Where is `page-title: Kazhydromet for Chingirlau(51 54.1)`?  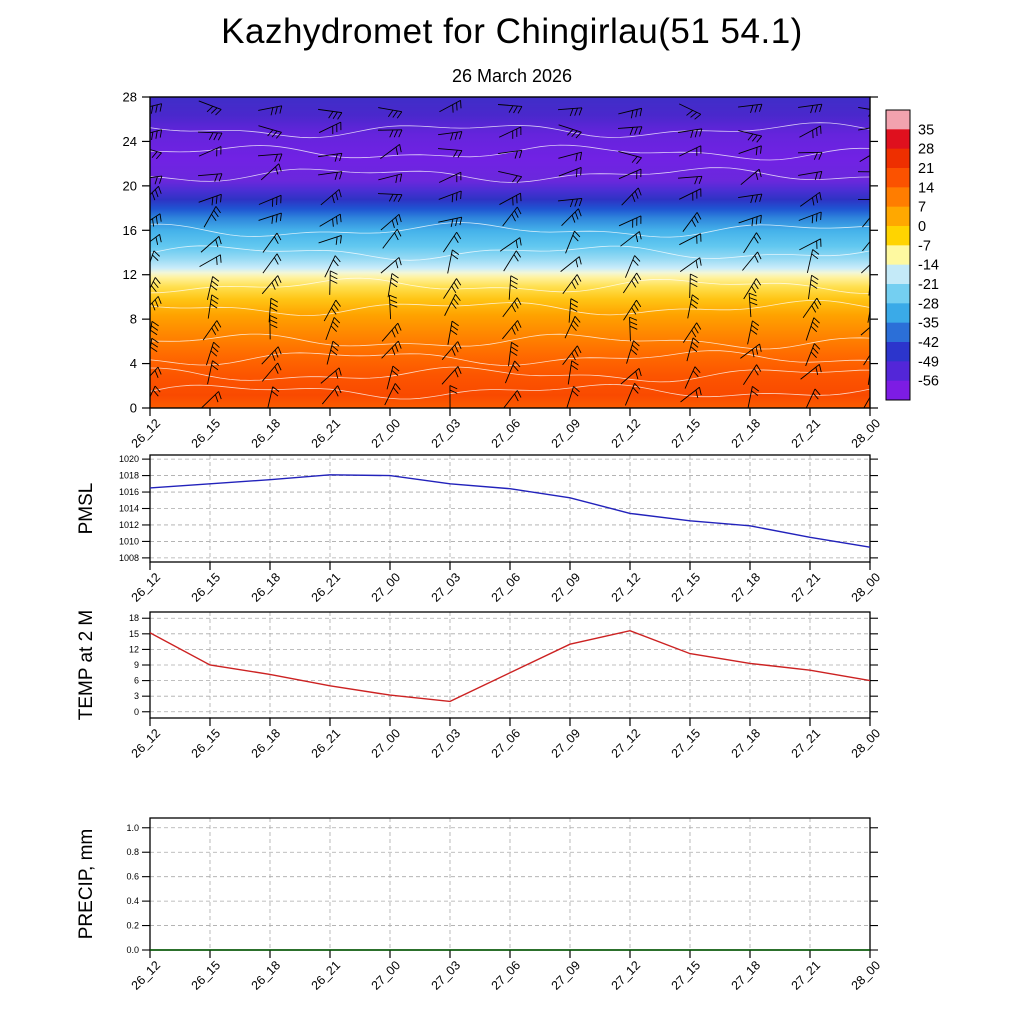
page-title: Kazhydromet for Chingirlau(51 54.1) is located at coordinates (512, 31).